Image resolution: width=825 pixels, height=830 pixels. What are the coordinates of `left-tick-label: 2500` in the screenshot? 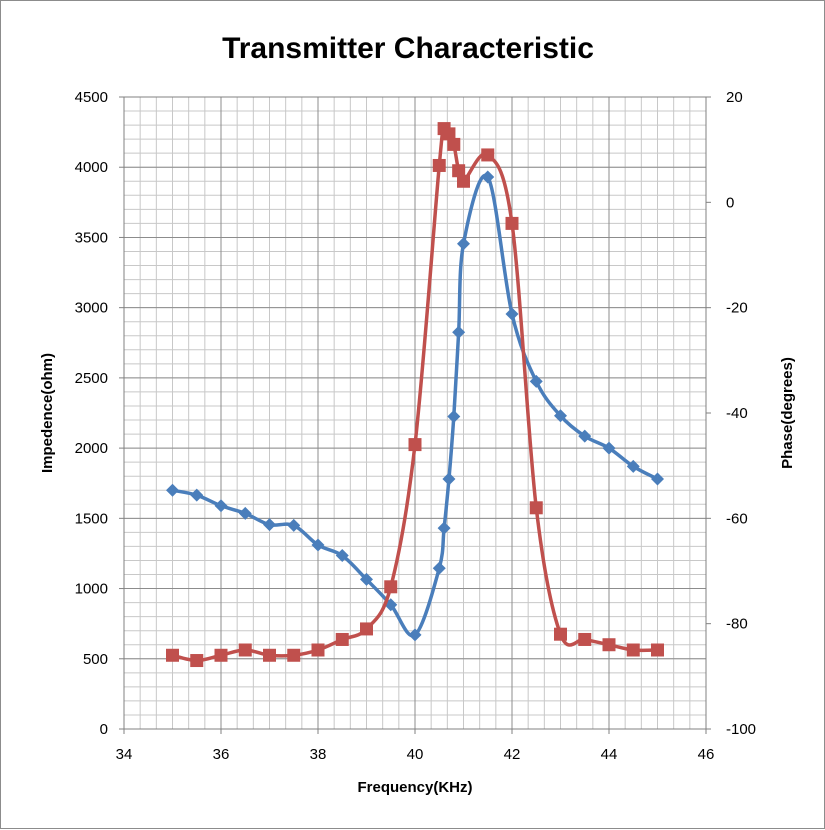 It's located at (91, 378).